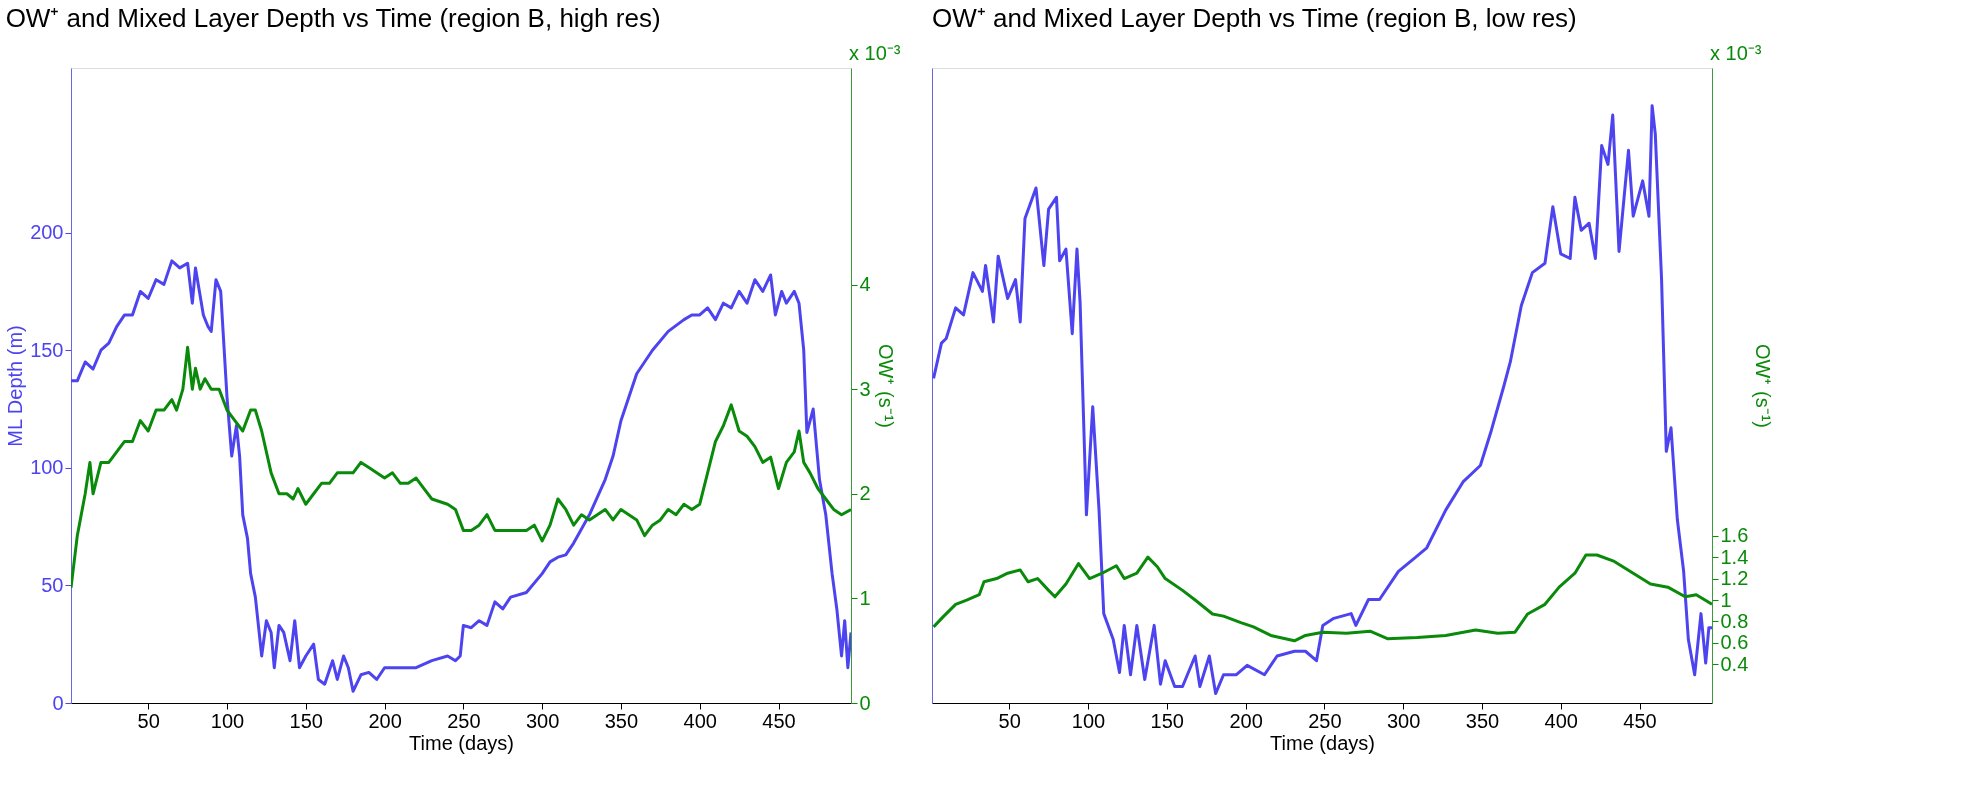 The height and width of the screenshot is (790, 1962). Describe the element at coordinates (52, 584) in the screenshot. I see `y-tick-label: 50` at that location.